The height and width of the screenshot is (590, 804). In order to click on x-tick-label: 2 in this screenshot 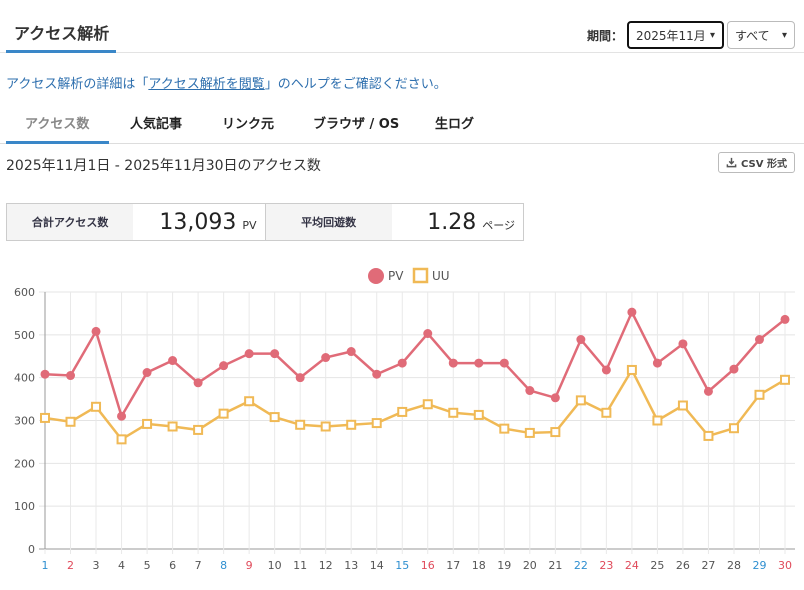, I will do `click(70, 565)`.